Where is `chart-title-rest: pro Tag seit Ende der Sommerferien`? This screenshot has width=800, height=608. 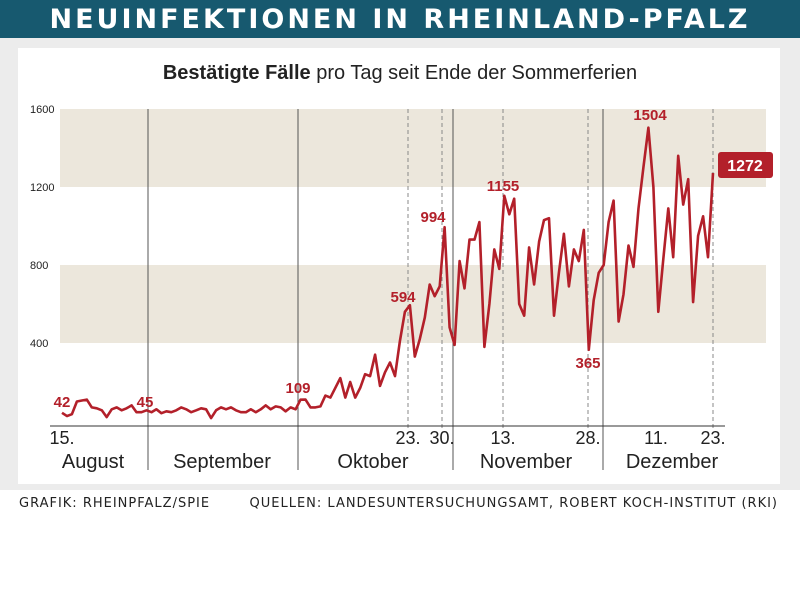
chart-title-rest: pro Tag seit Ende der Sommerferien is located at coordinates (474, 73).